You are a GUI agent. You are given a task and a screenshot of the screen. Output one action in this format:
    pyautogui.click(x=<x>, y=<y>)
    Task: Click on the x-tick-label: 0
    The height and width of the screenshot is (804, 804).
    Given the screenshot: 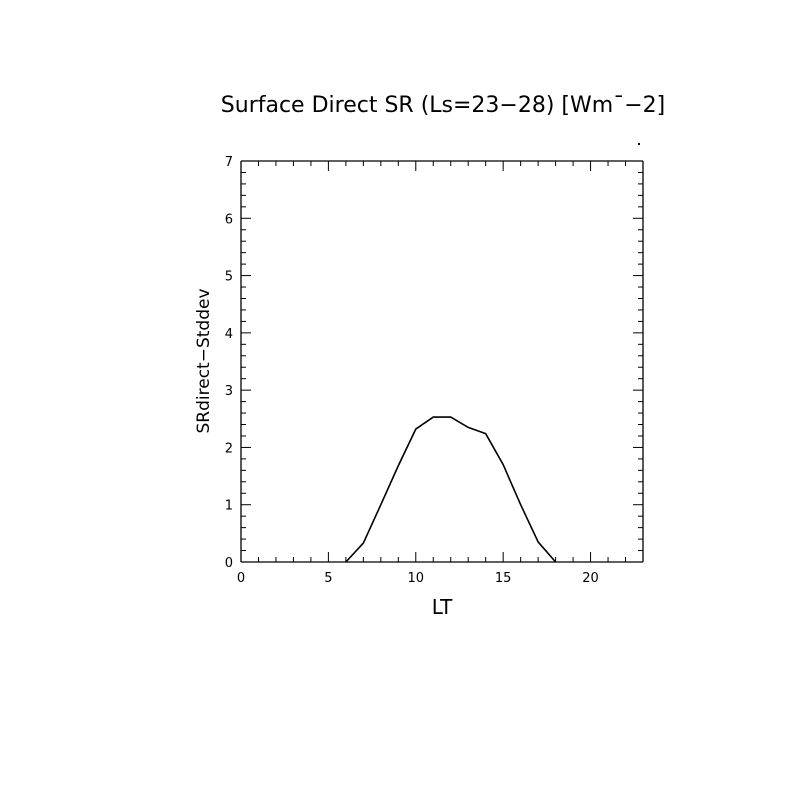 What is the action you would take?
    pyautogui.click(x=241, y=578)
    